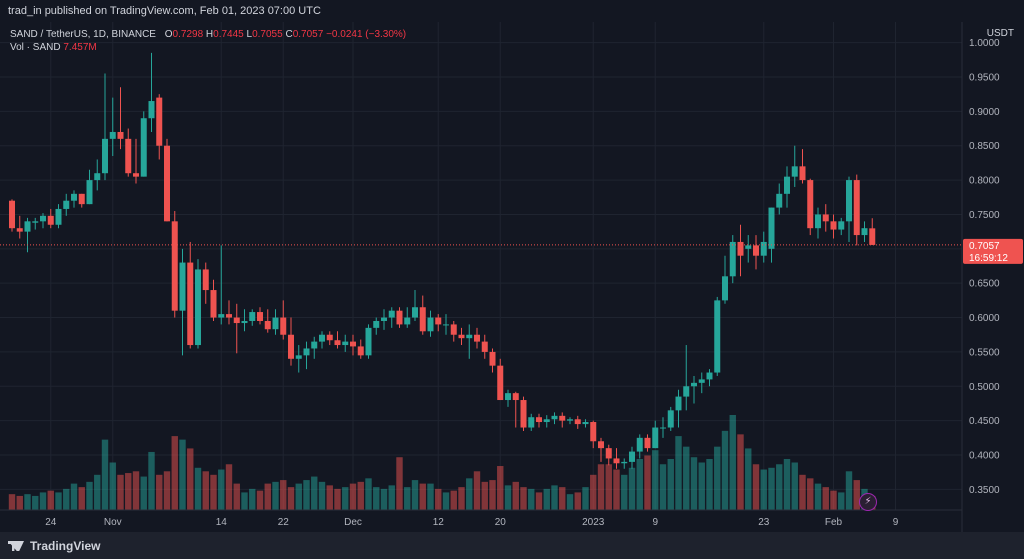 This screenshot has height=559, width=1024. I want to click on time-tick-label: 12, so click(439, 522).